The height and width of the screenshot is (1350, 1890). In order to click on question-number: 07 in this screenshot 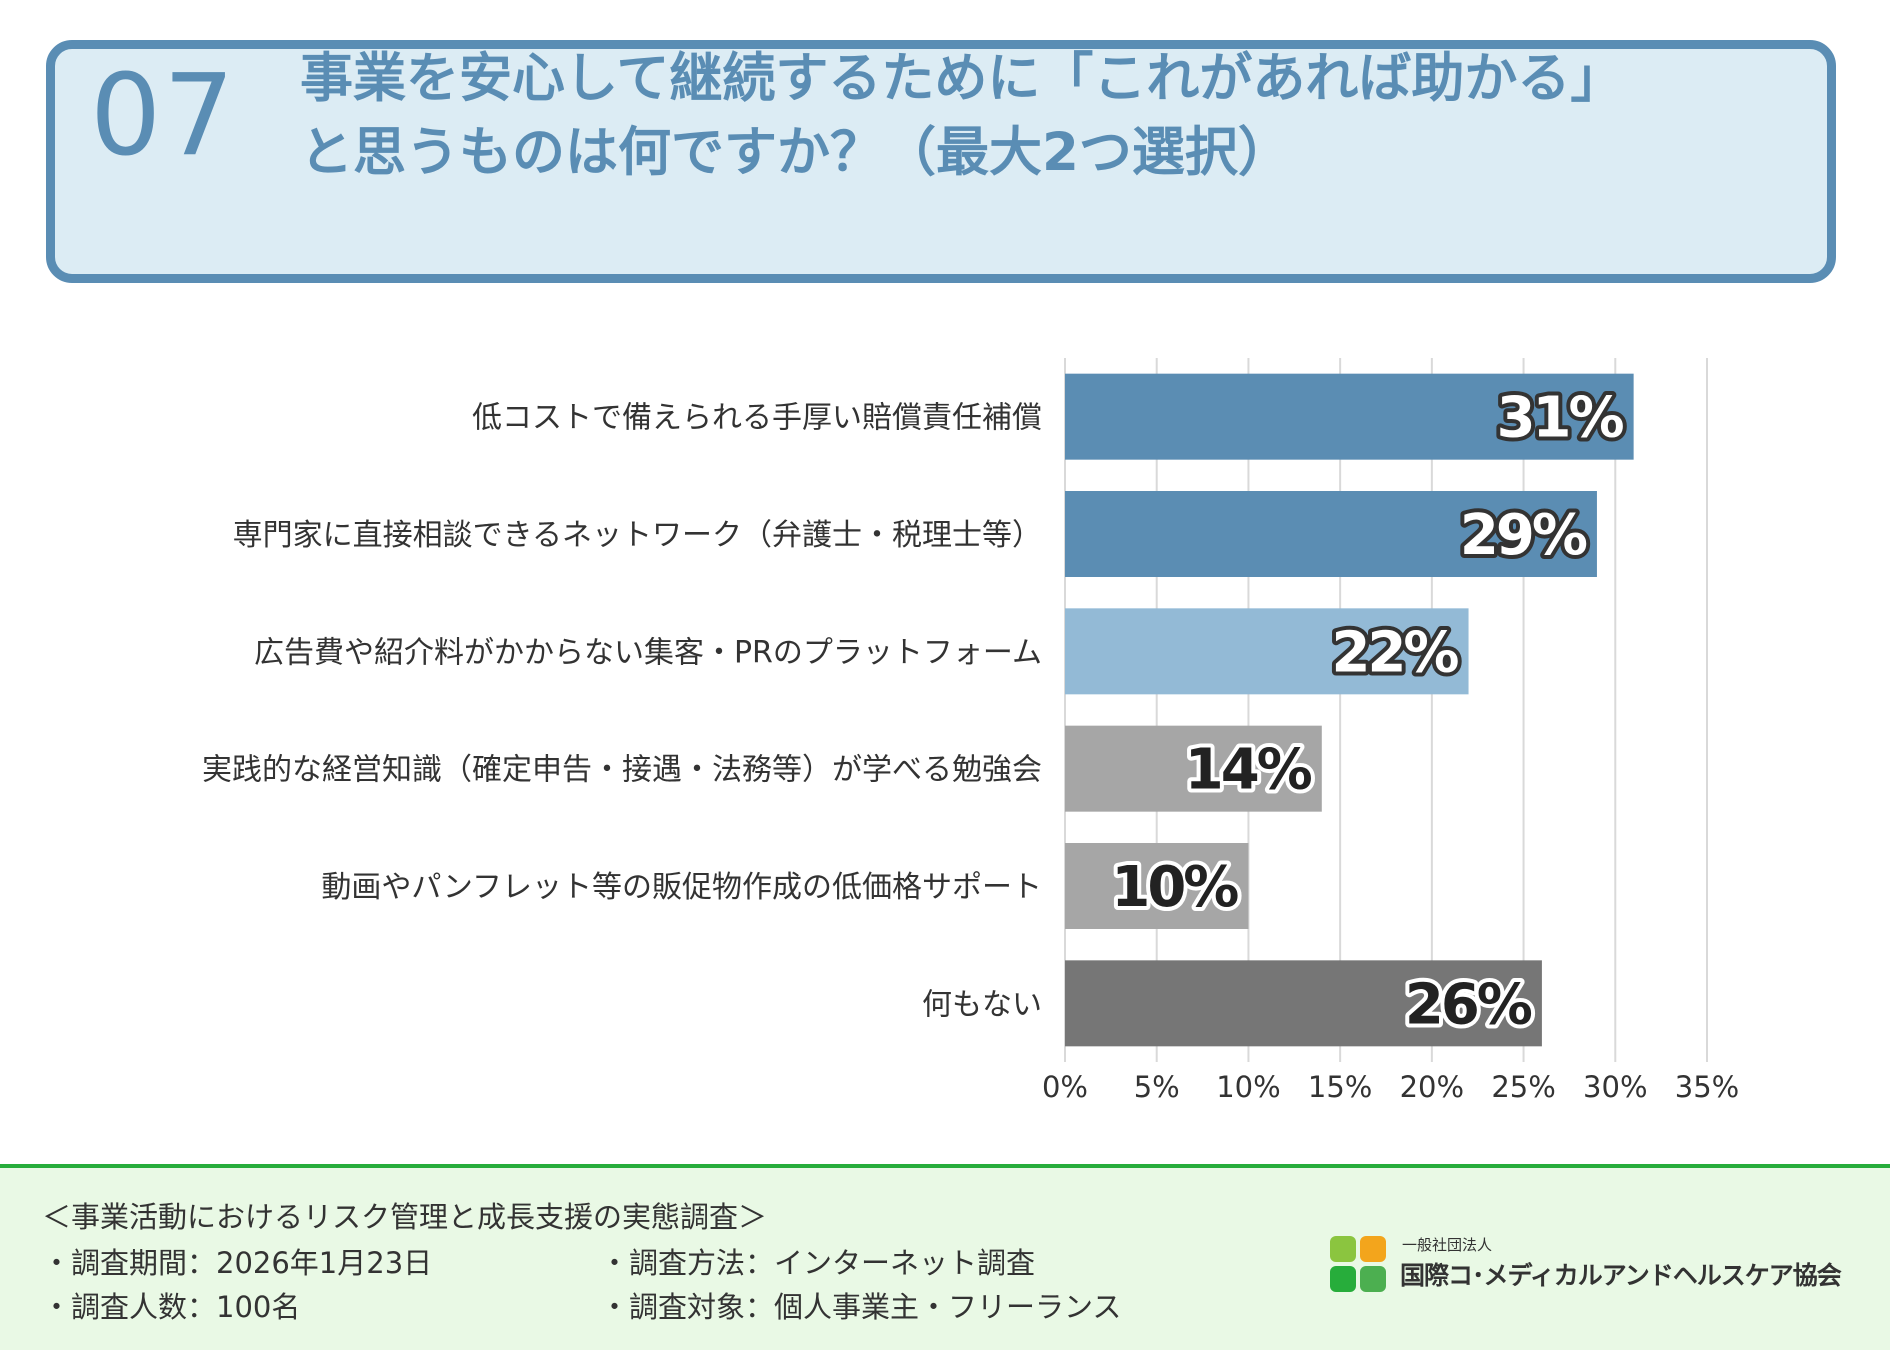, I will do `click(163, 116)`.